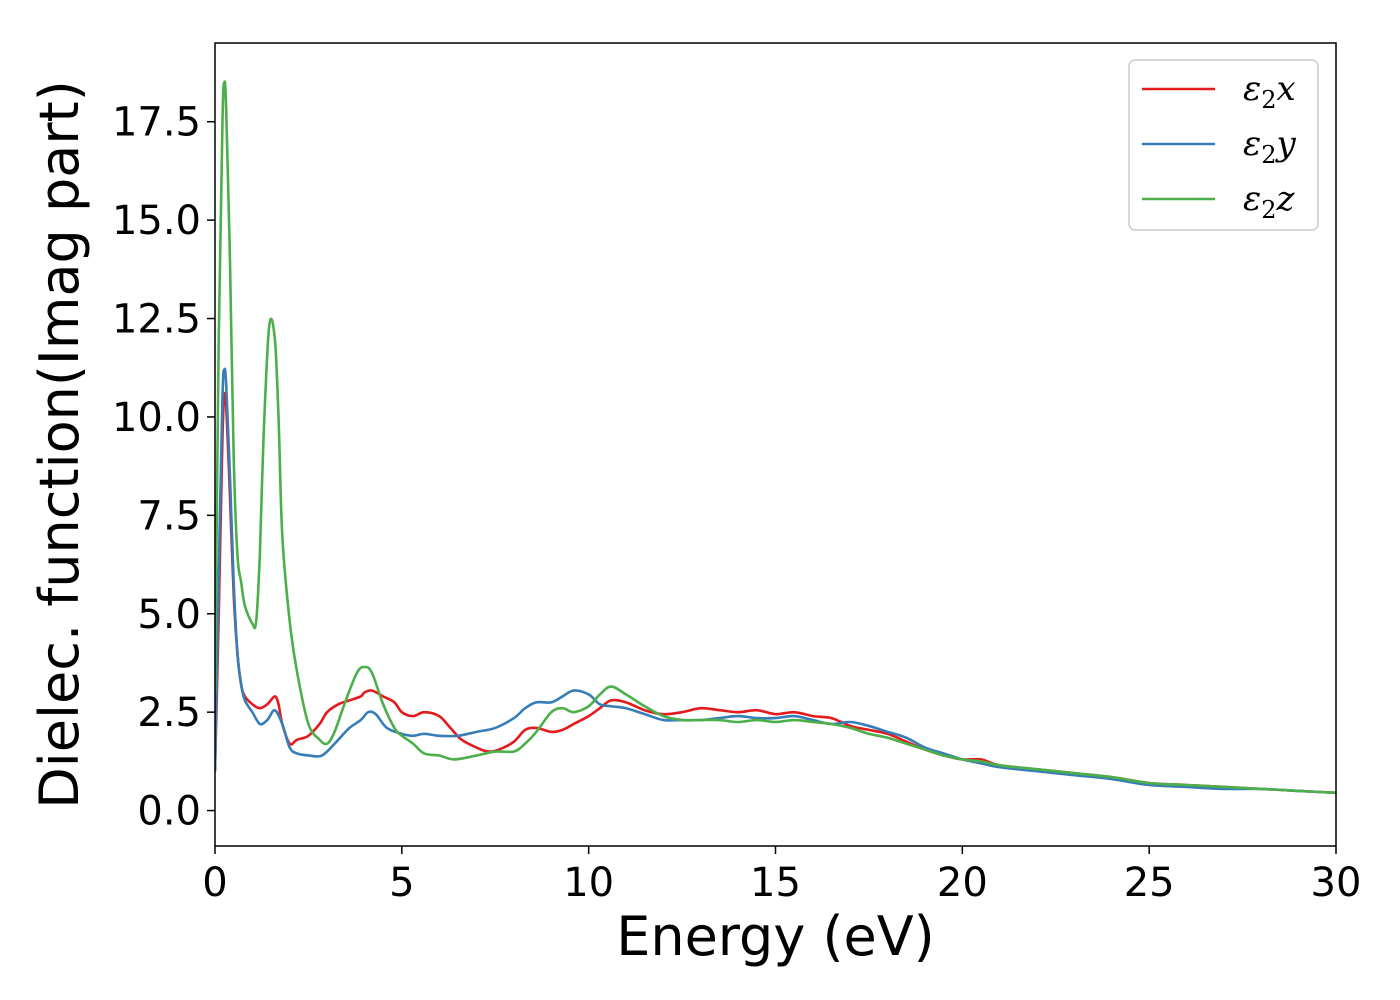 This screenshot has width=1400, height=1000. Describe the element at coordinates (775, 883) in the screenshot. I see `x-tick-label: 15` at that location.